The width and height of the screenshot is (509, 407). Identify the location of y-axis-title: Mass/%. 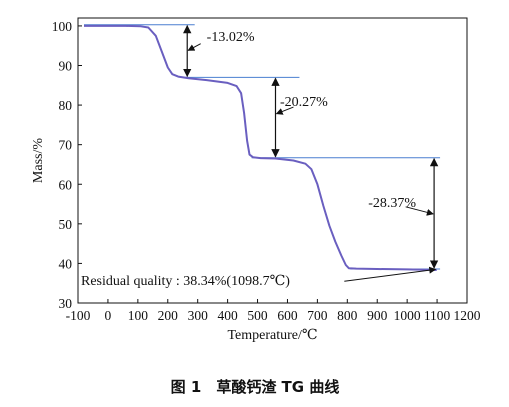
(38, 160).